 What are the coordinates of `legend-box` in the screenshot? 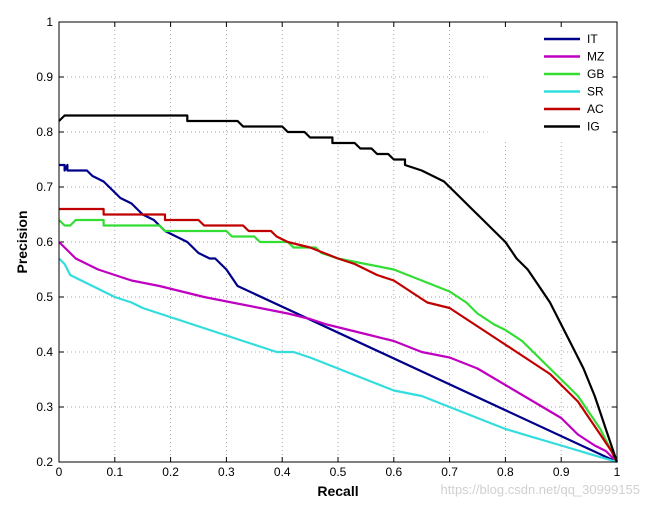 It's located at (550, 83).